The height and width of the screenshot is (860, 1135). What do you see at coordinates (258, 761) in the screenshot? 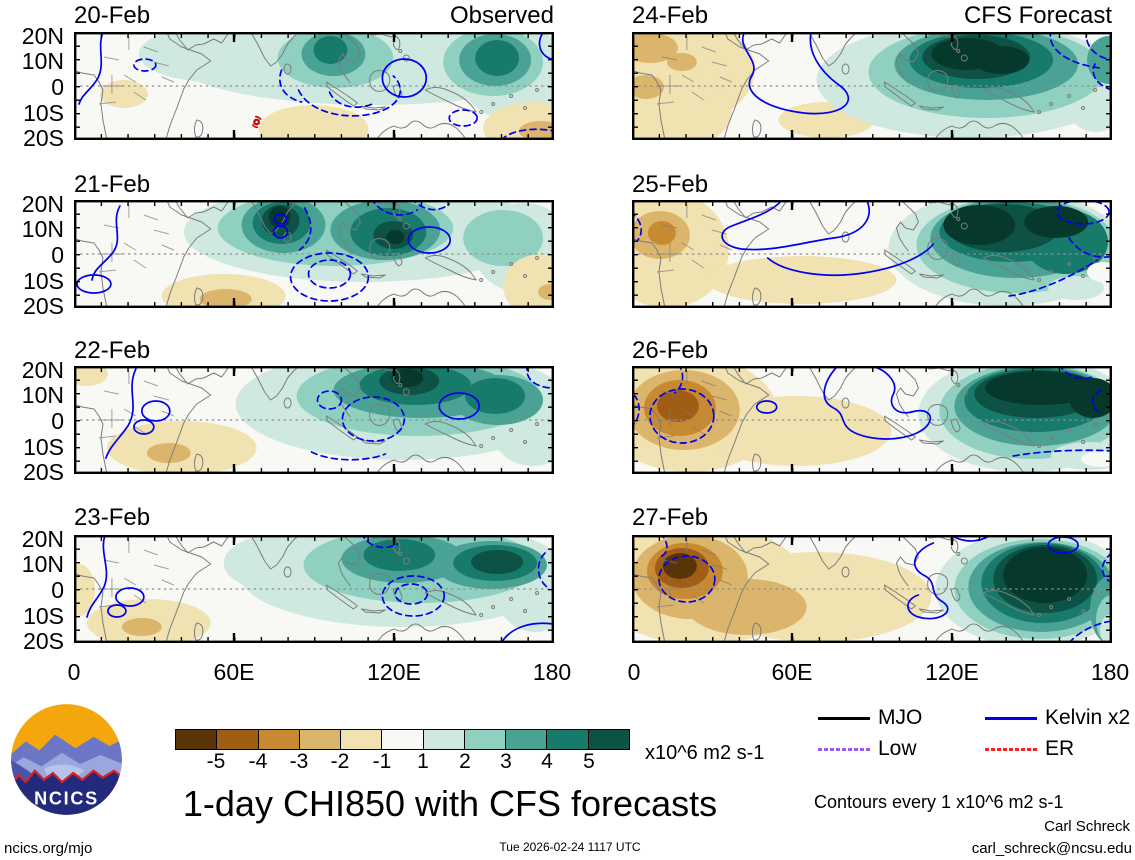
I see `colorbar-tick: -4` at bounding box center [258, 761].